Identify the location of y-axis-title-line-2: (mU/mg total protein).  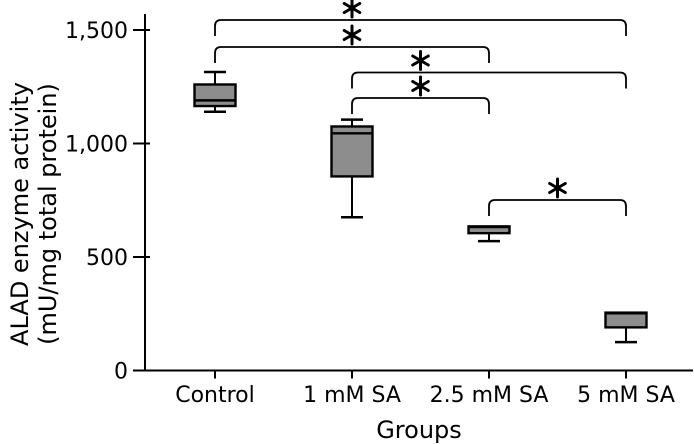
(48, 214).